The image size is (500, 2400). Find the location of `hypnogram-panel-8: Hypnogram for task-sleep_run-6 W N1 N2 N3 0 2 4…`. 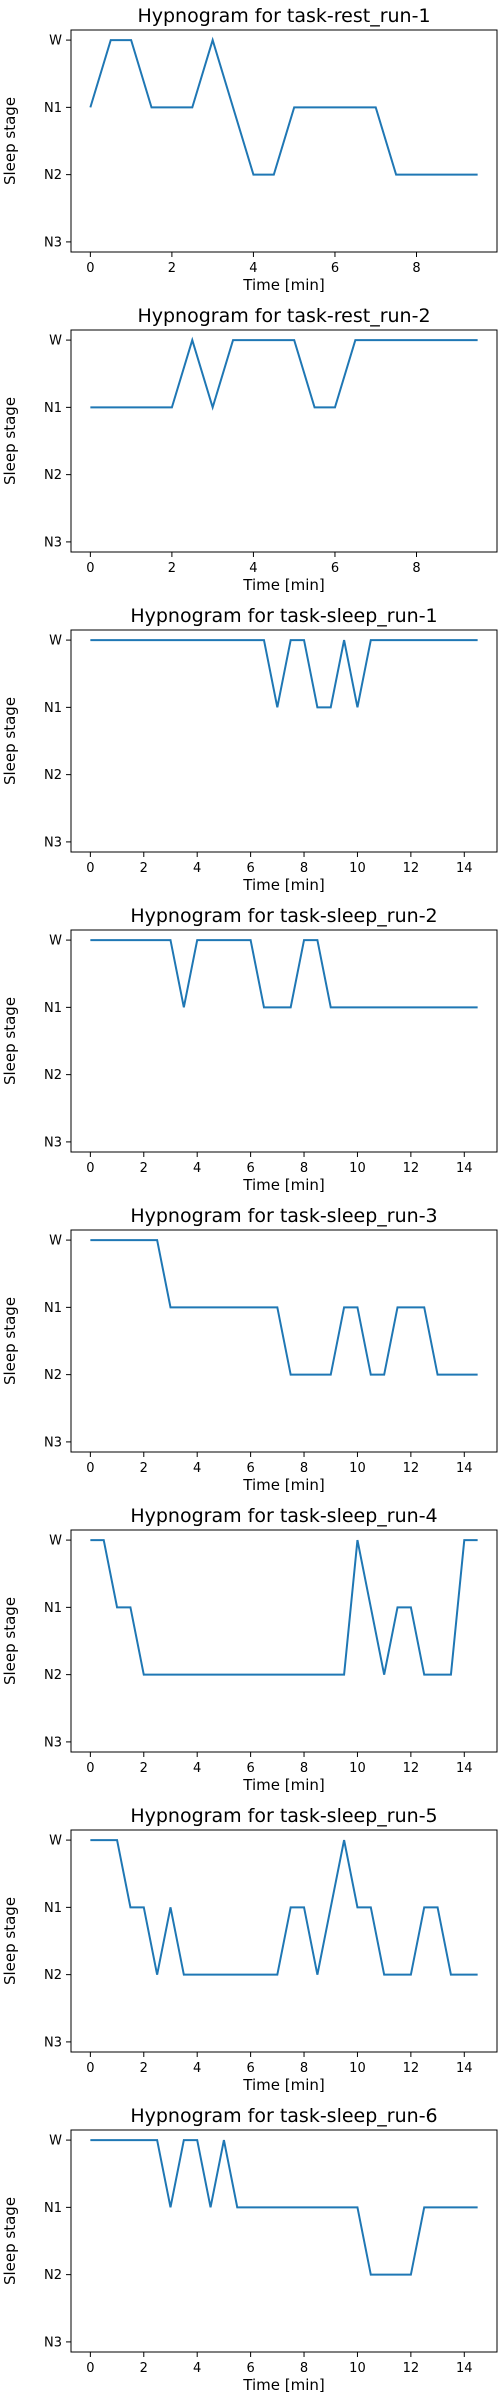

hypnogram-panel-8: Hypnogram for task-sleep_run-6 W N1 N2 N3 0 2 4… is located at coordinates (249, 2249).